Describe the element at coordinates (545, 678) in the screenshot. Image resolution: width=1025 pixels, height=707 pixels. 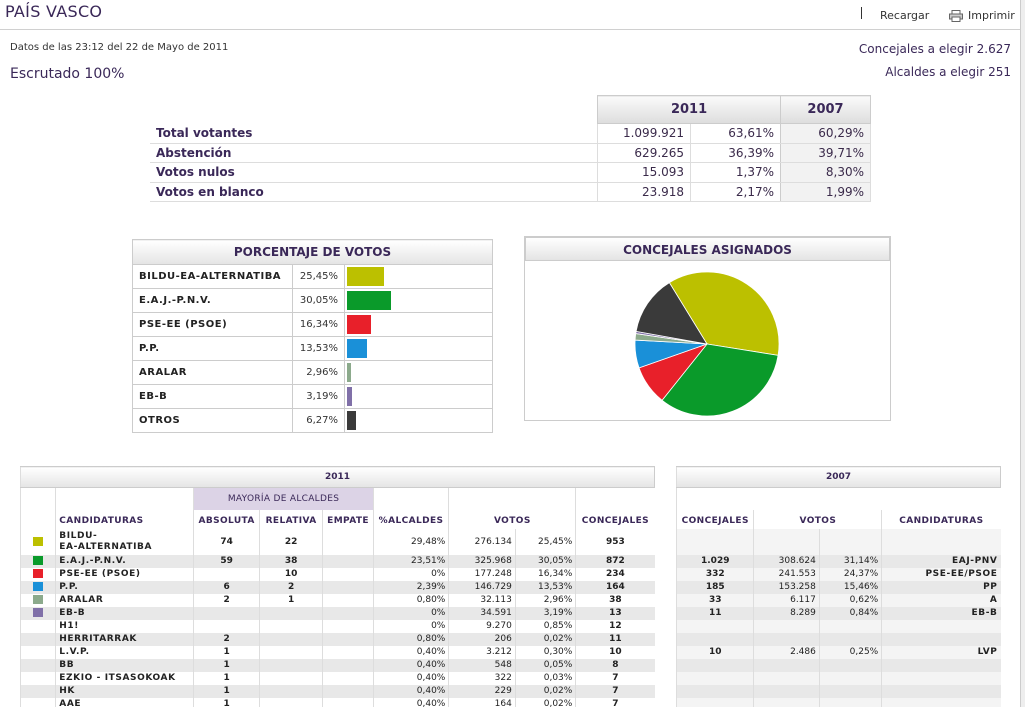
I see `votes-pct: 0,03%` at that location.